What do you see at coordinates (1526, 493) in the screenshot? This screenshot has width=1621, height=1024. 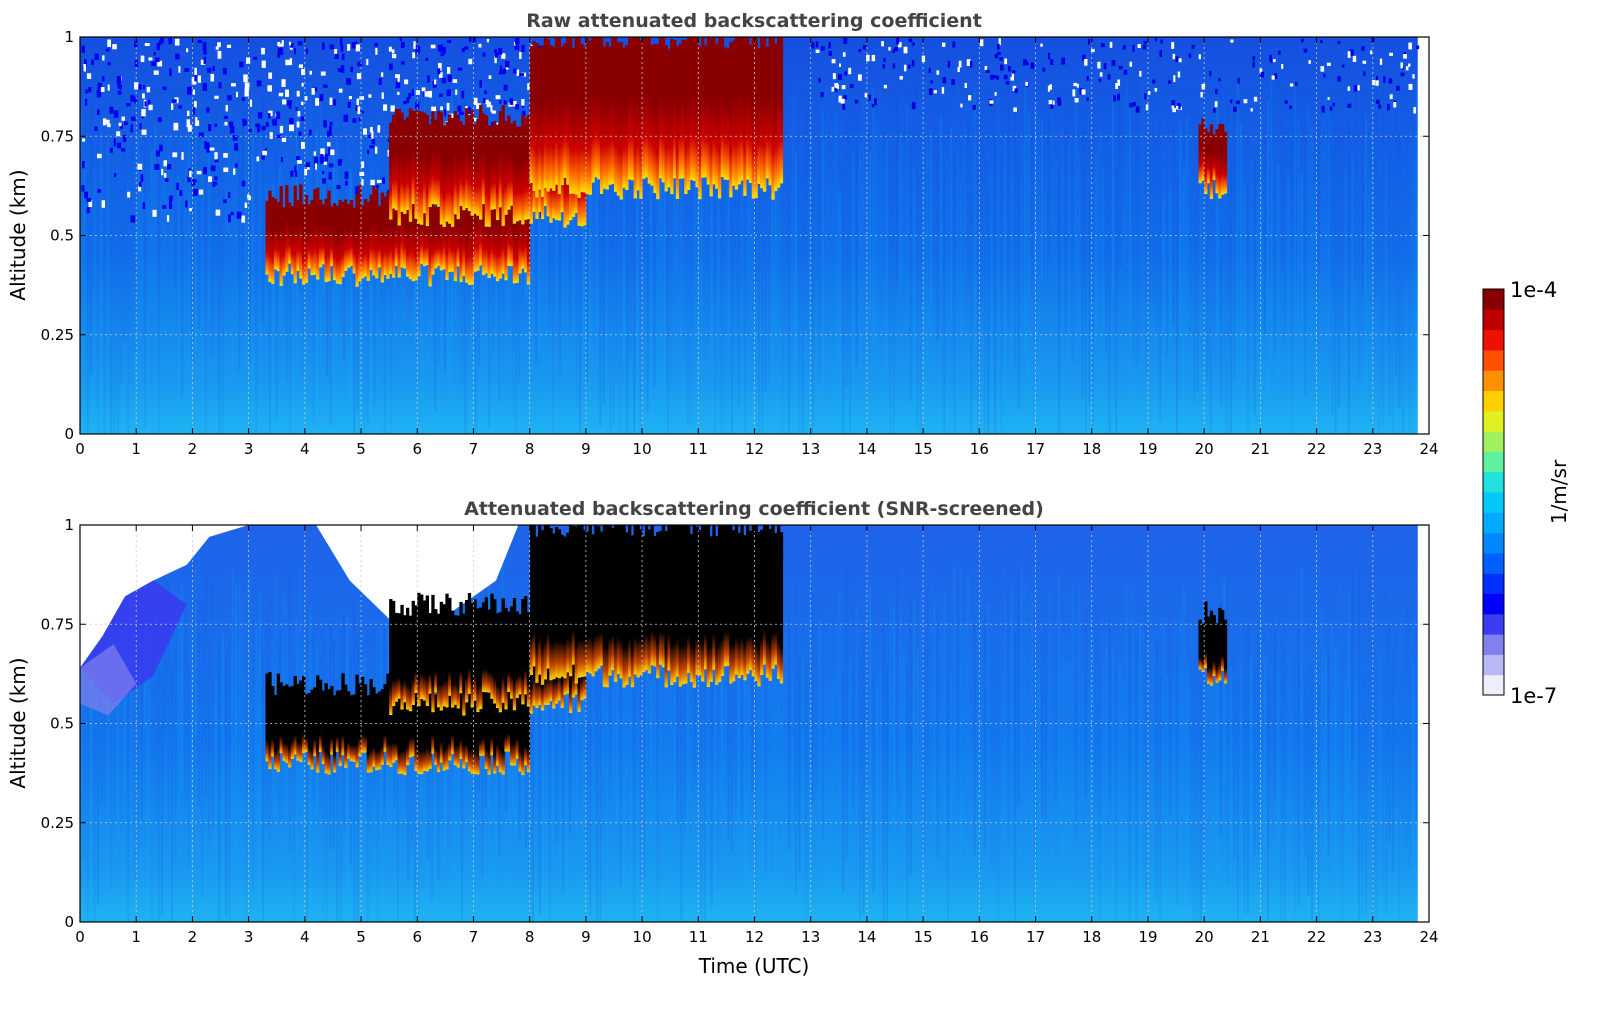 I see `colorbar: 1e-4 1e-7 1/m/sr` at bounding box center [1526, 493].